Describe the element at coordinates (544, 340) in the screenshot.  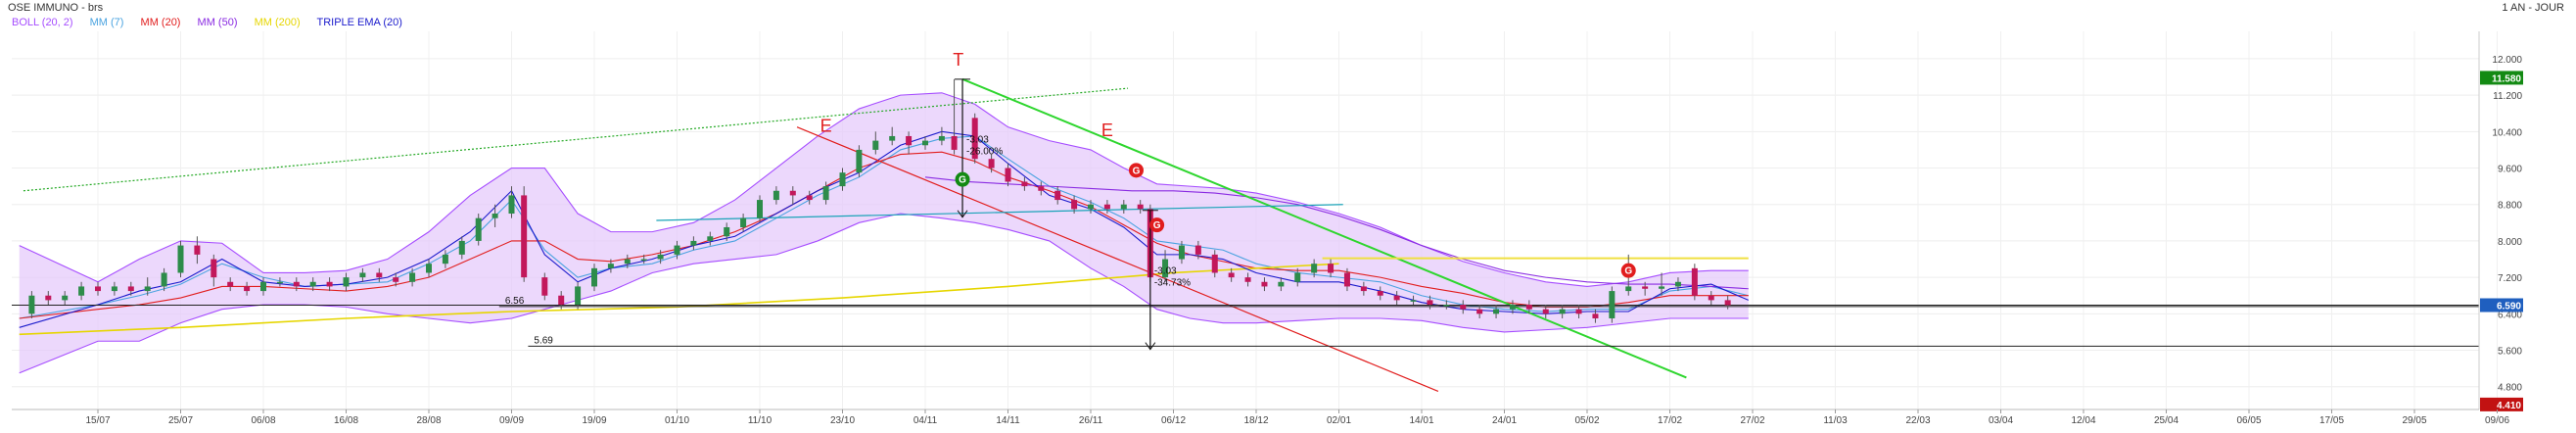
I see `level-label: 5.69` at that location.